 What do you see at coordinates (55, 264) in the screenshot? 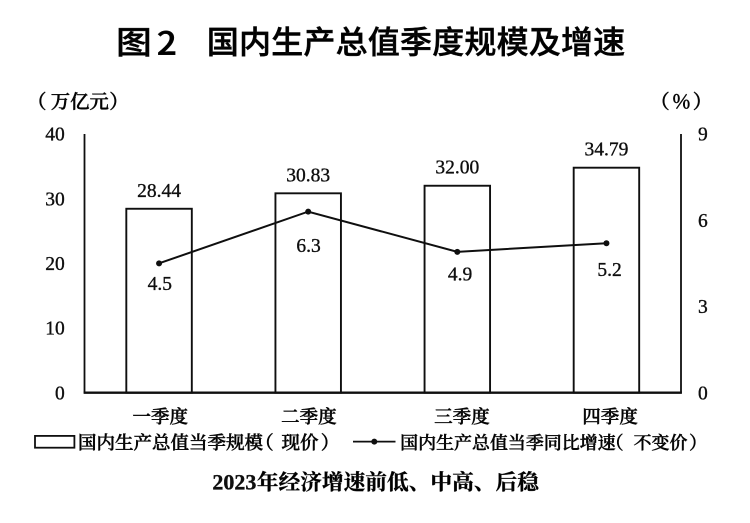
I see `svg-text: 20` at bounding box center [55, 264].